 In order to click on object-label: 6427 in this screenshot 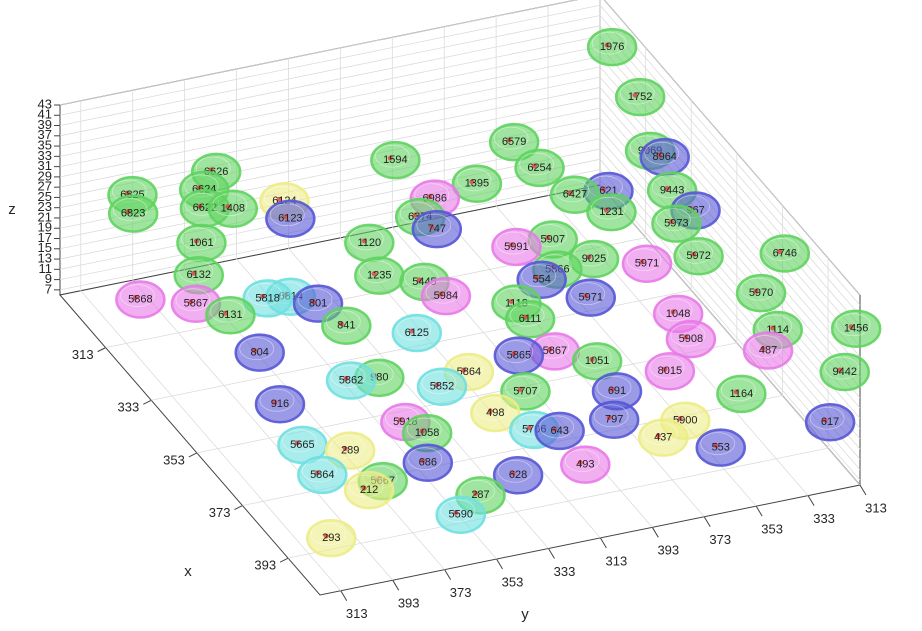, I will do `click(575, 195)`.